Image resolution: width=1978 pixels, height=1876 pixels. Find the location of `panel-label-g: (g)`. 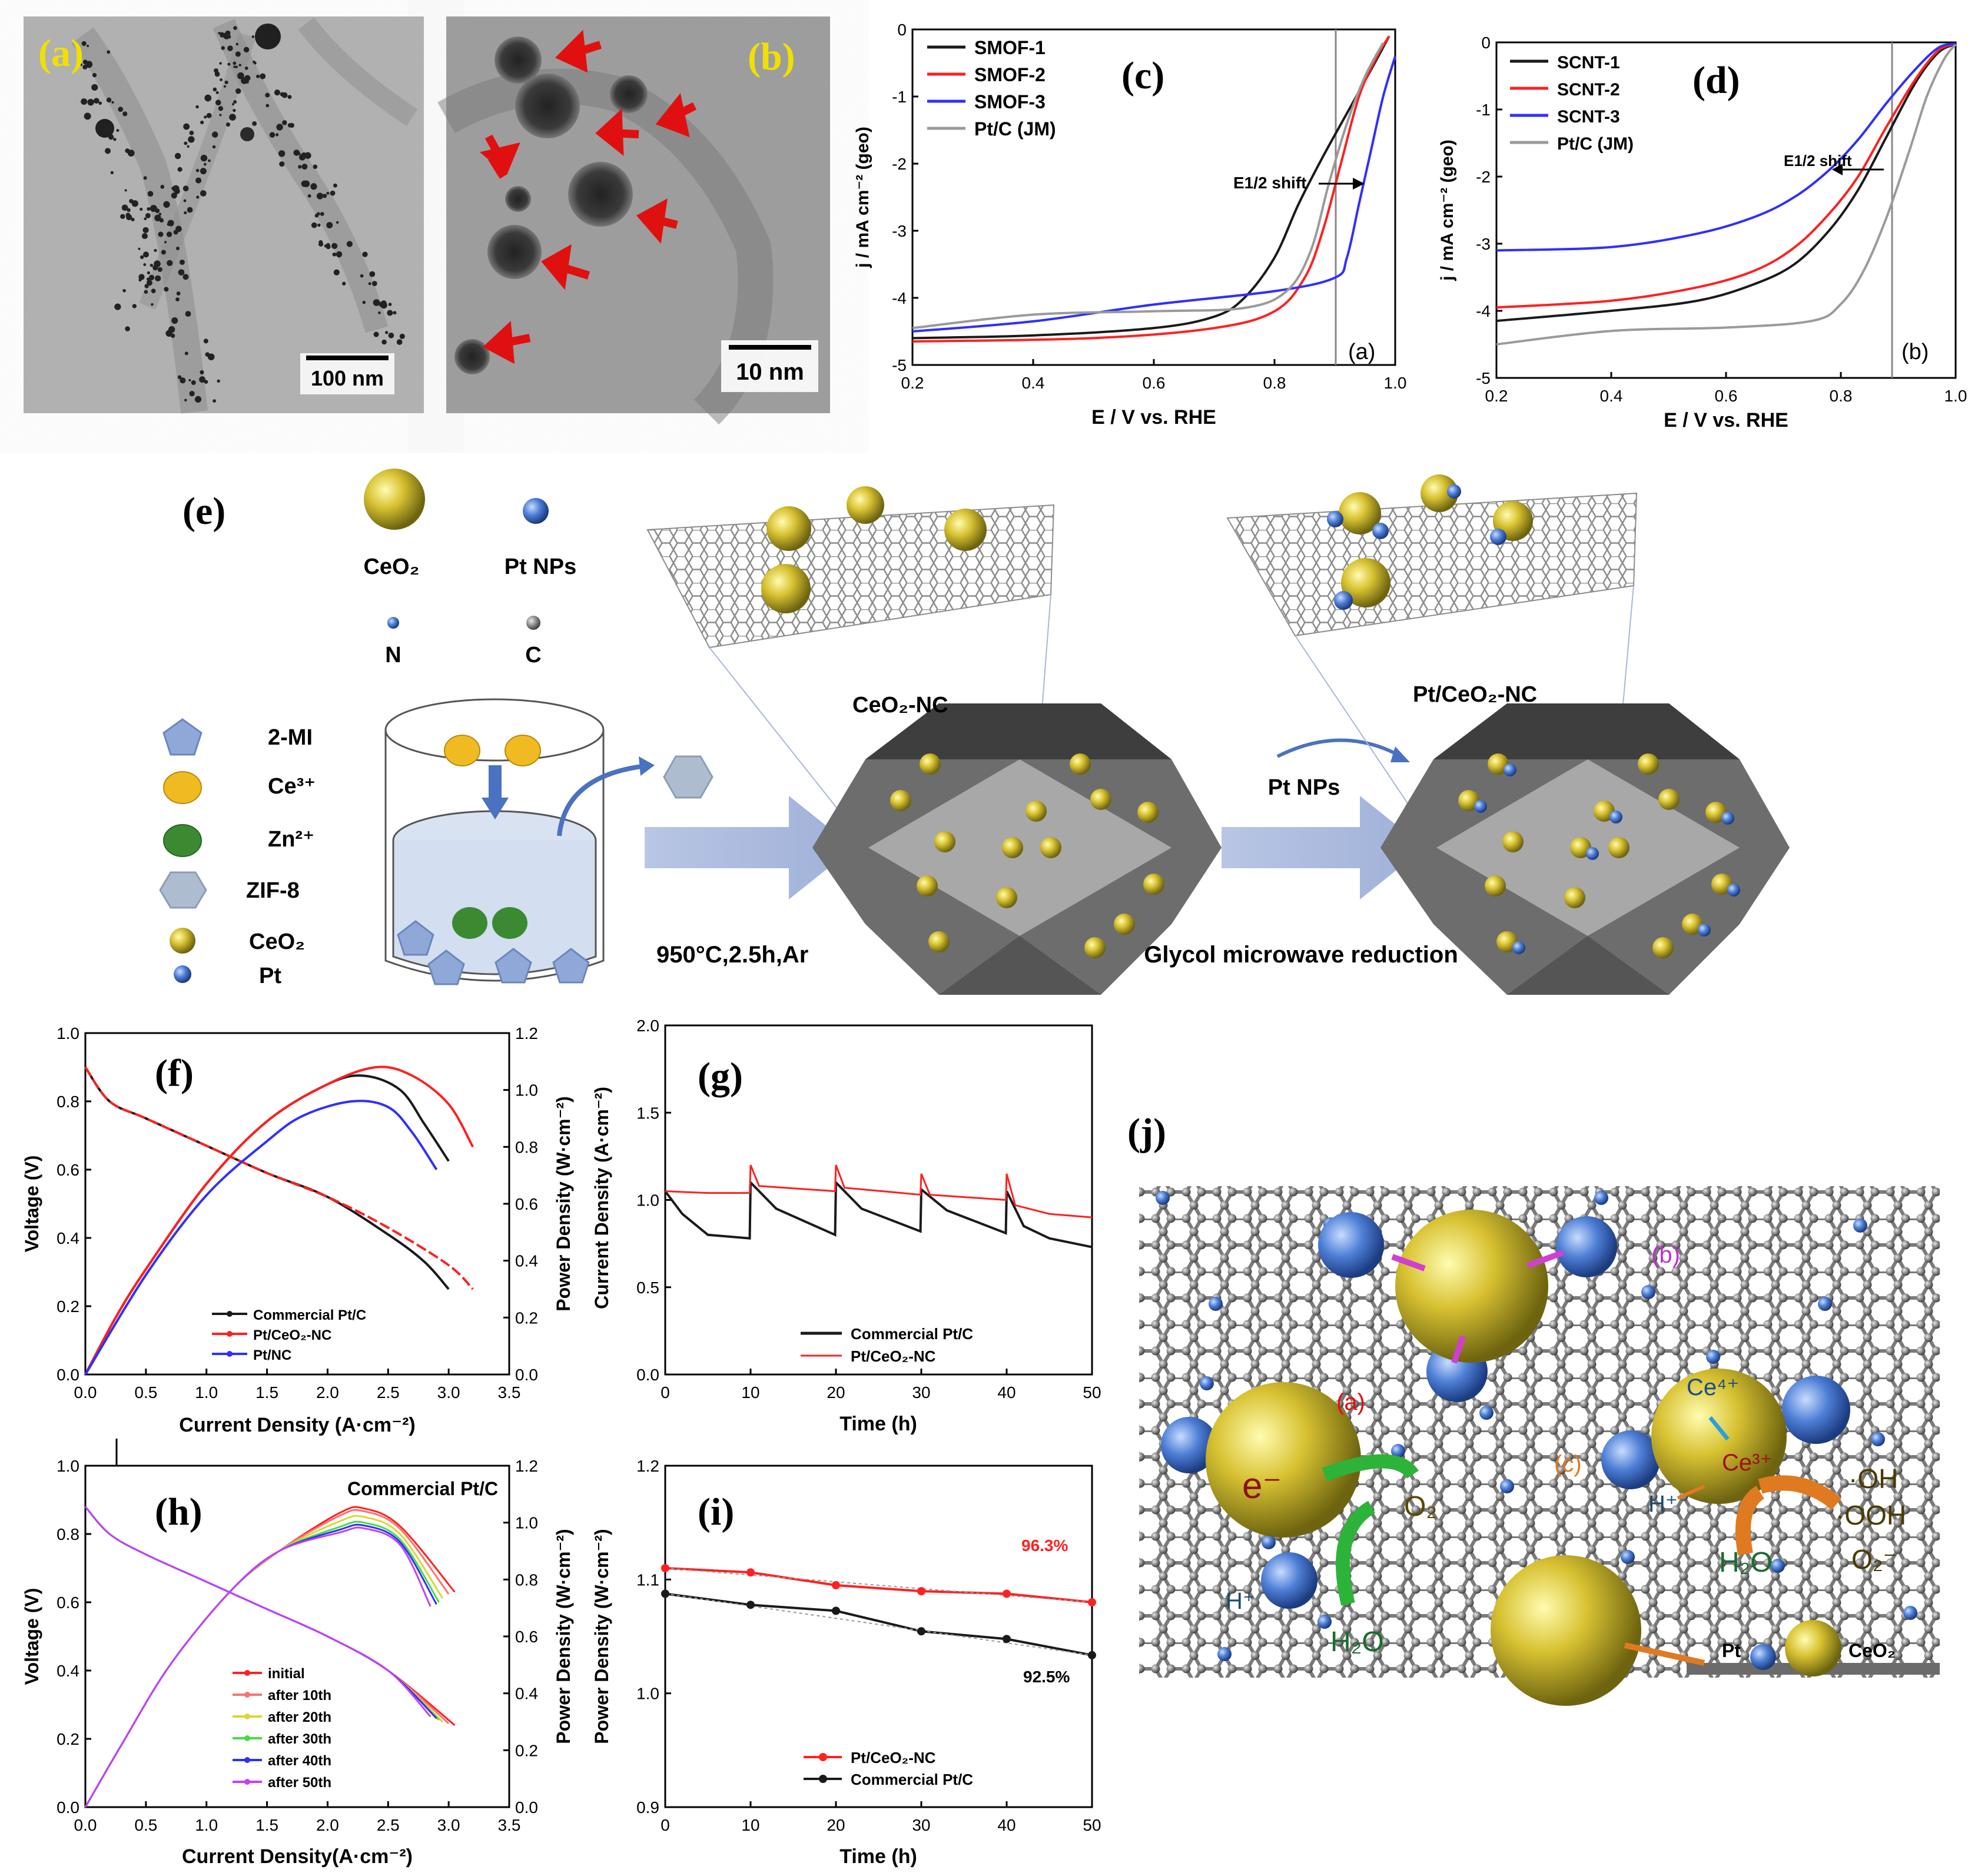

panel-label-g: (g) is located at coordinates (720, 1076).